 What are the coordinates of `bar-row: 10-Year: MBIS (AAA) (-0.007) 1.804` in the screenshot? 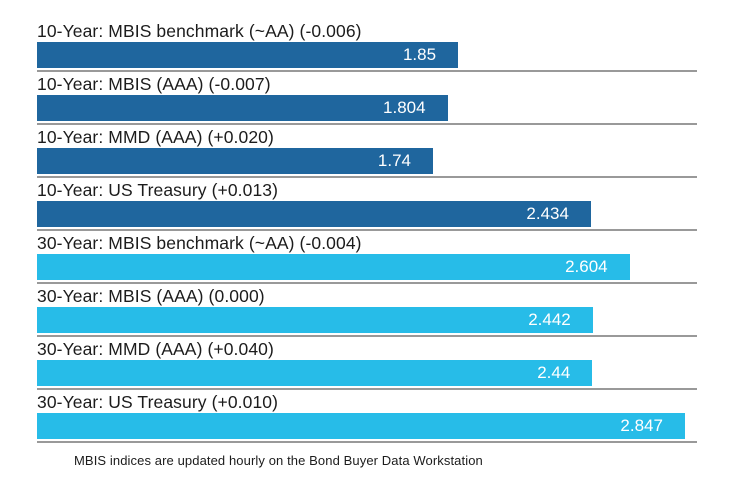 It's located at (367, 99).